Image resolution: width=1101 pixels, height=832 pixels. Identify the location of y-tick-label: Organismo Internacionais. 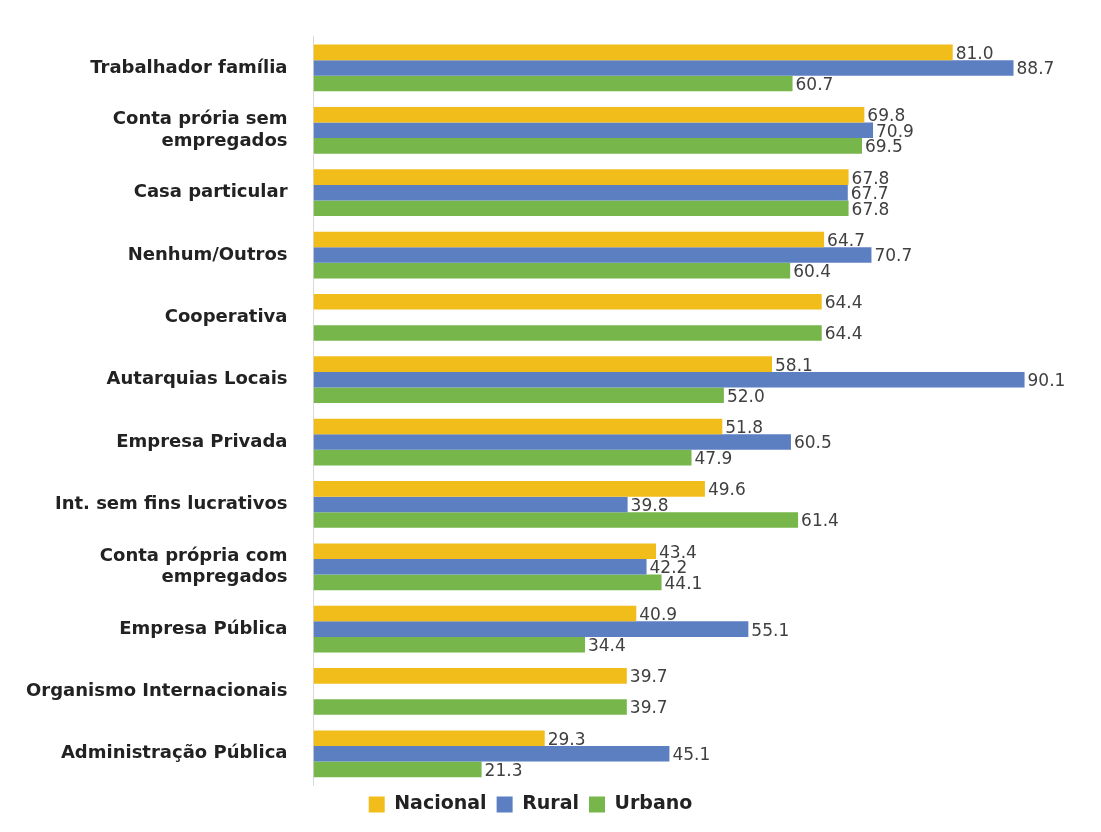
(156, 690).